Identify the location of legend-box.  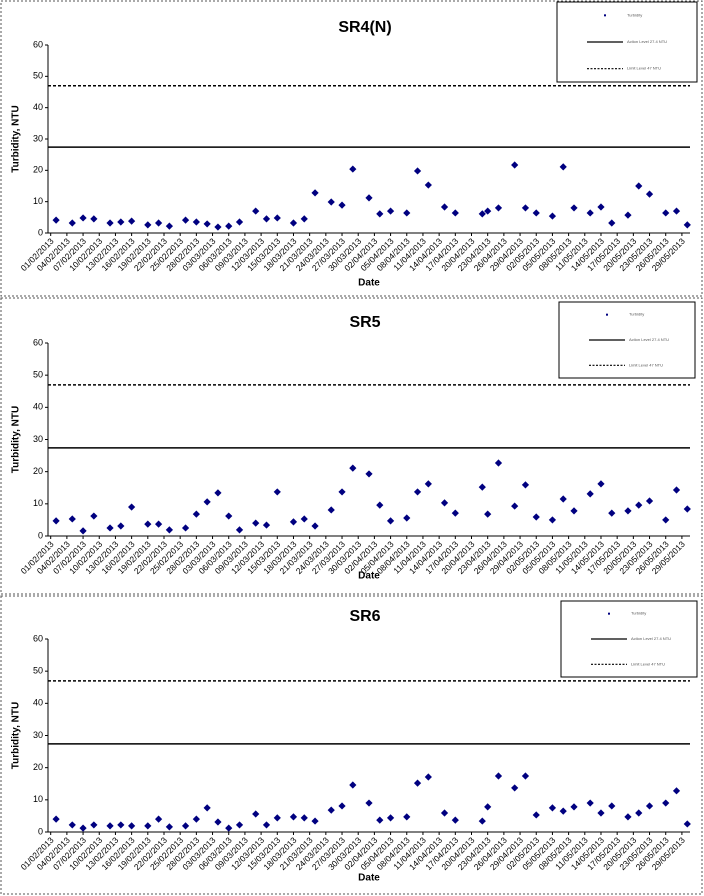
(629, 639).